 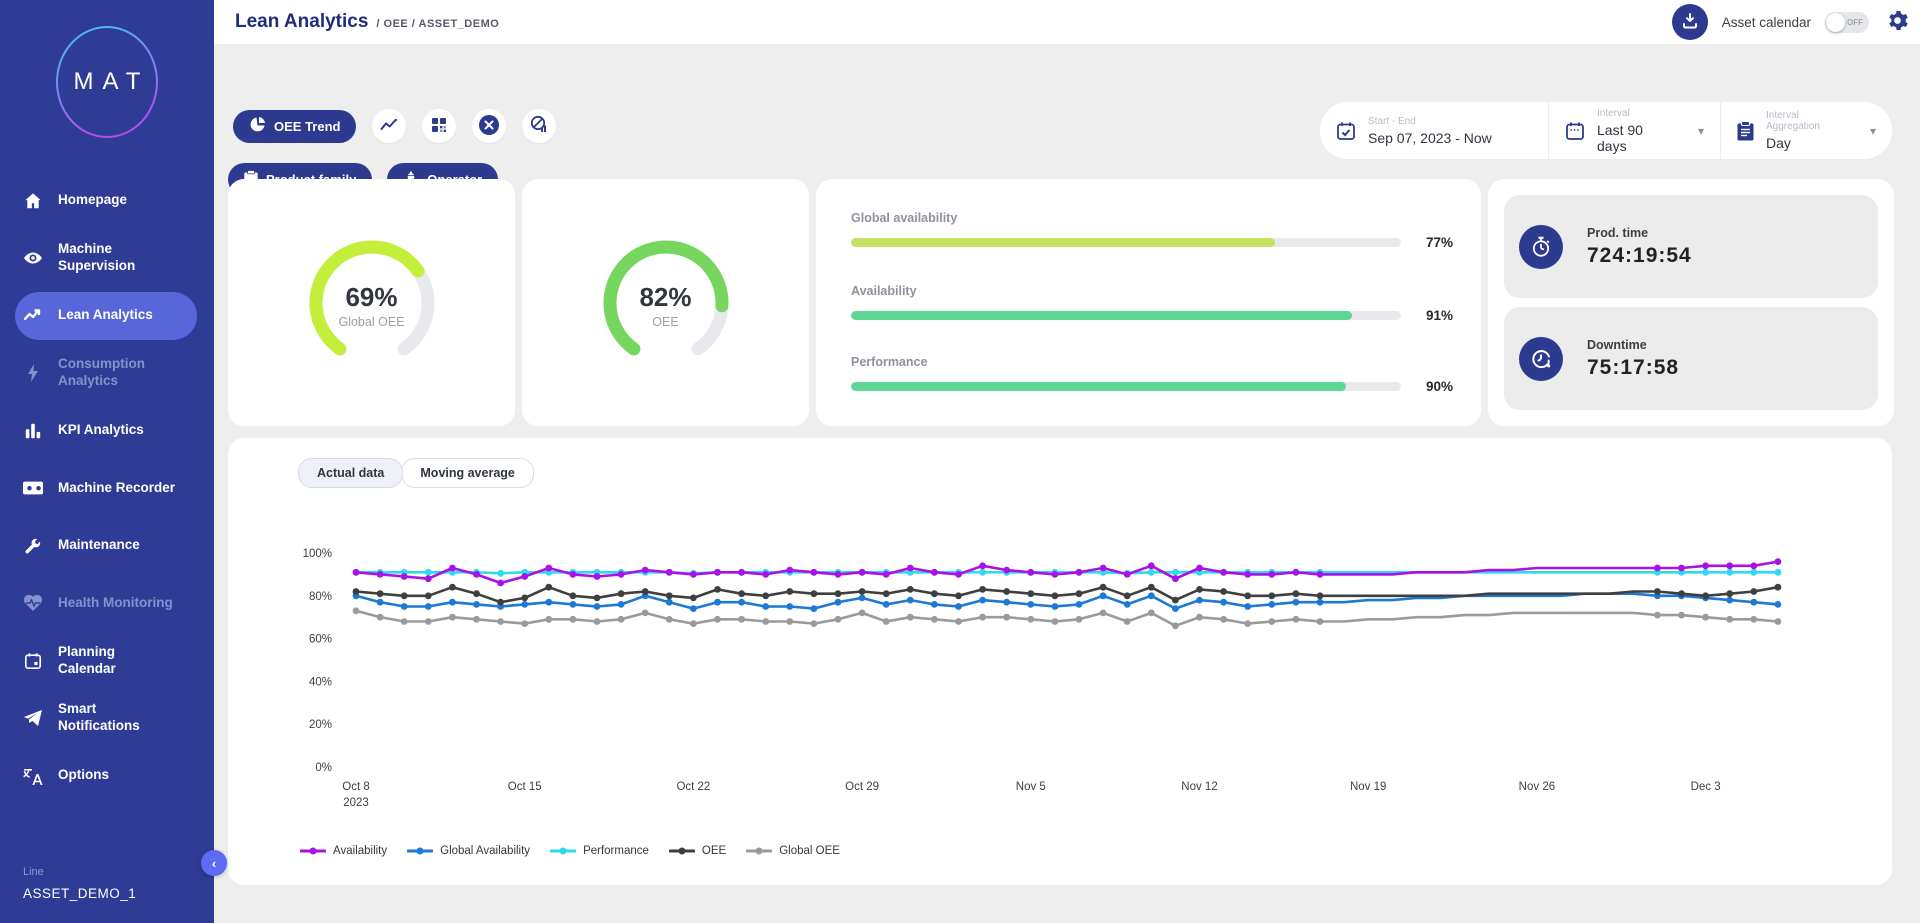 What do you see at coordinates (714, 851) in the screenshot?
I see `legend-label: OEE` at bounding box center [714, 851].